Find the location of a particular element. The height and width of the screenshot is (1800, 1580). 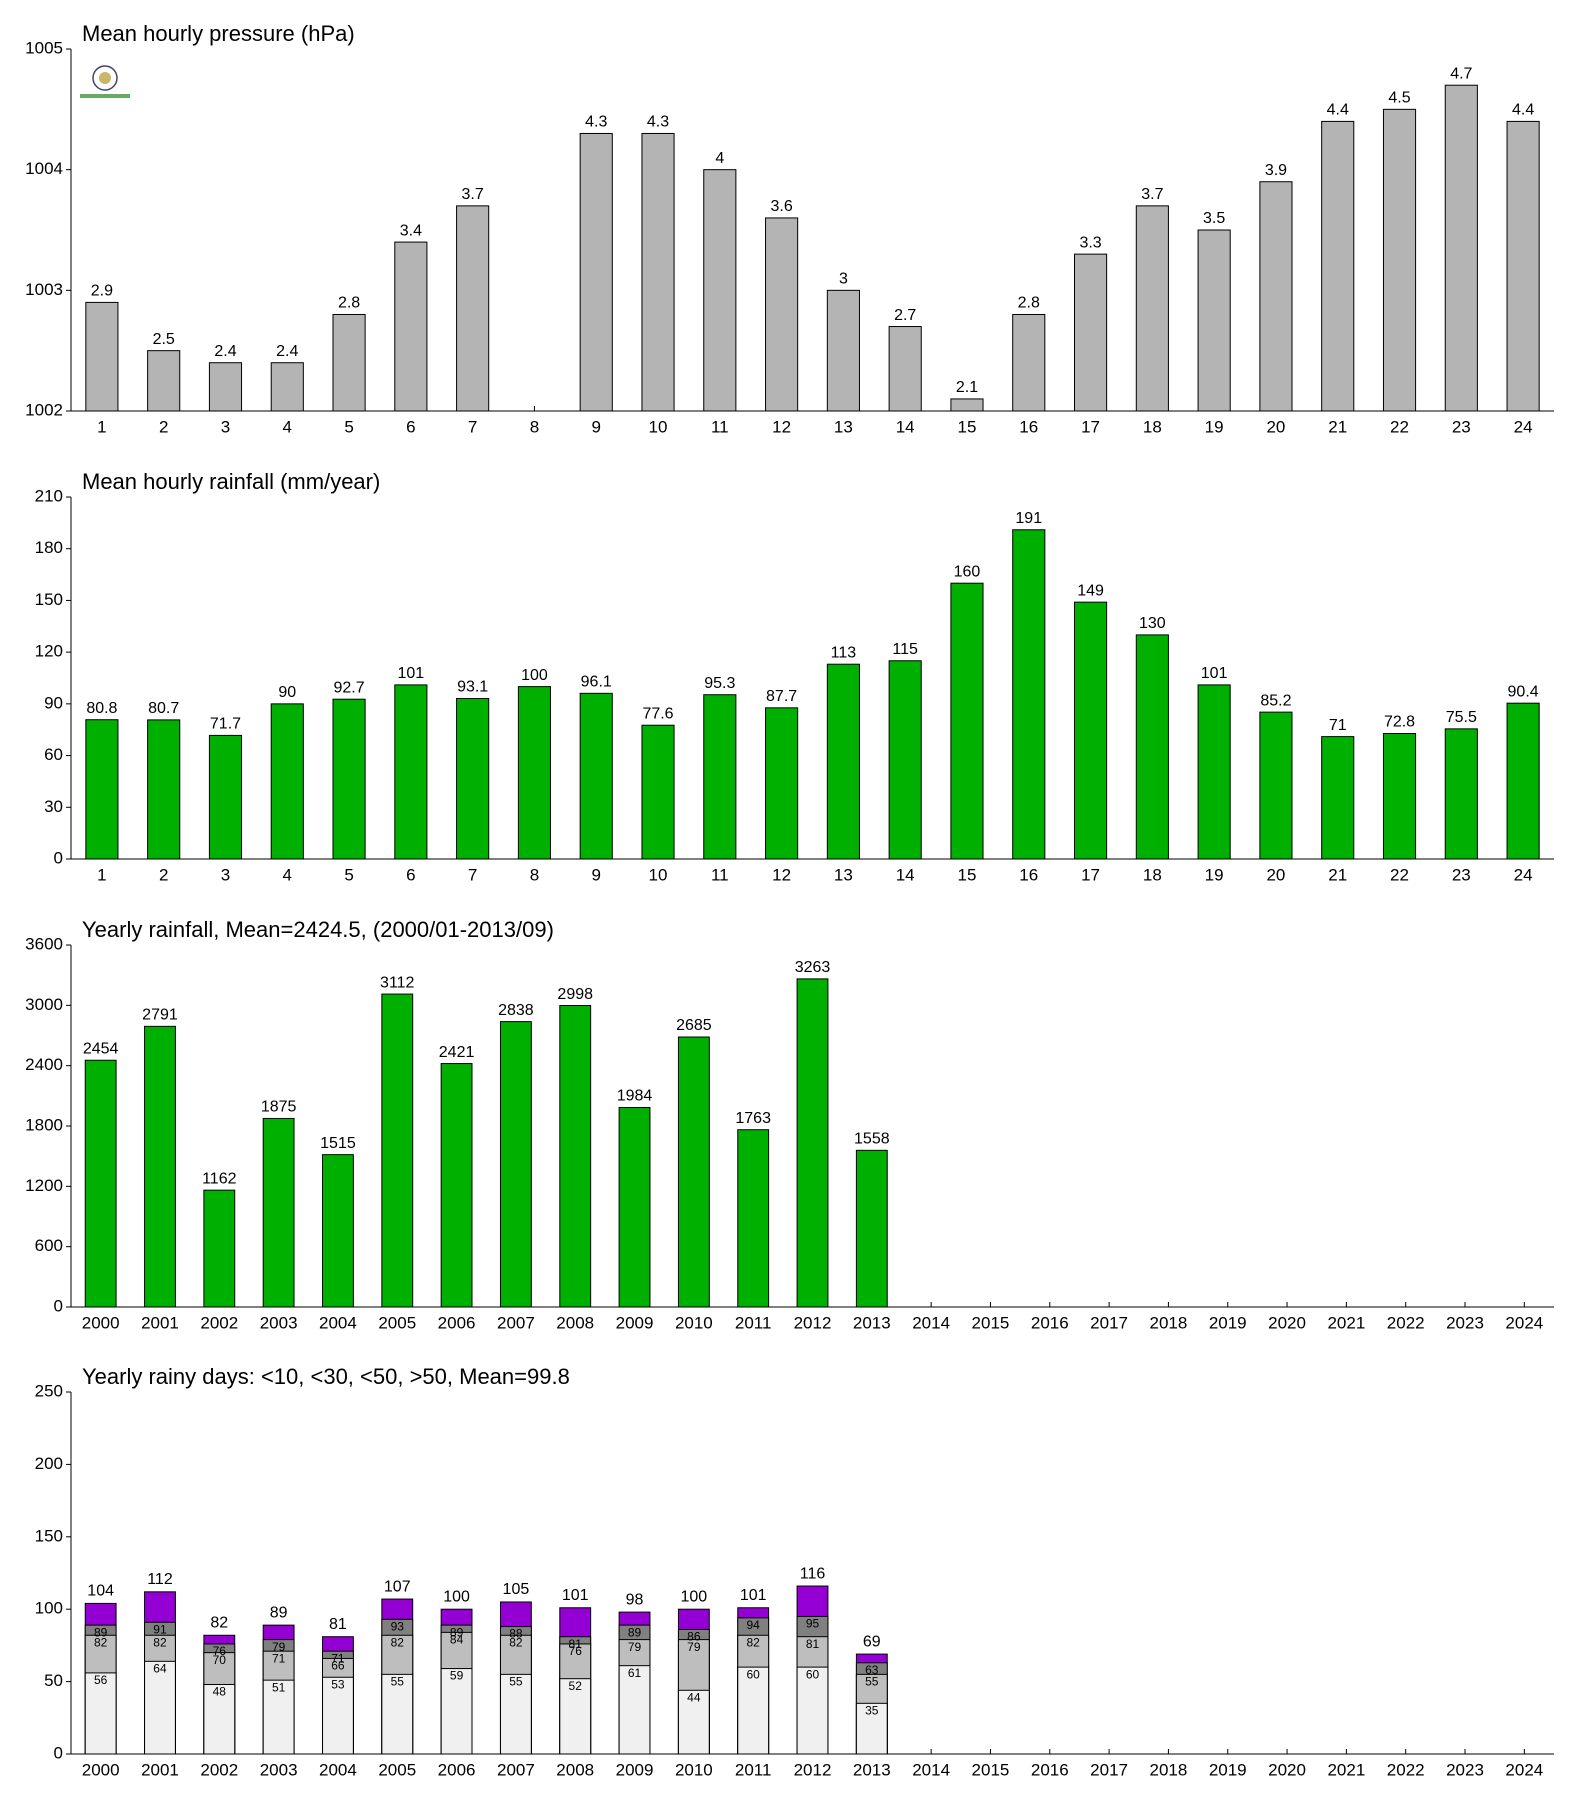

data-label: 104 is located at coordinates (100, 1591).